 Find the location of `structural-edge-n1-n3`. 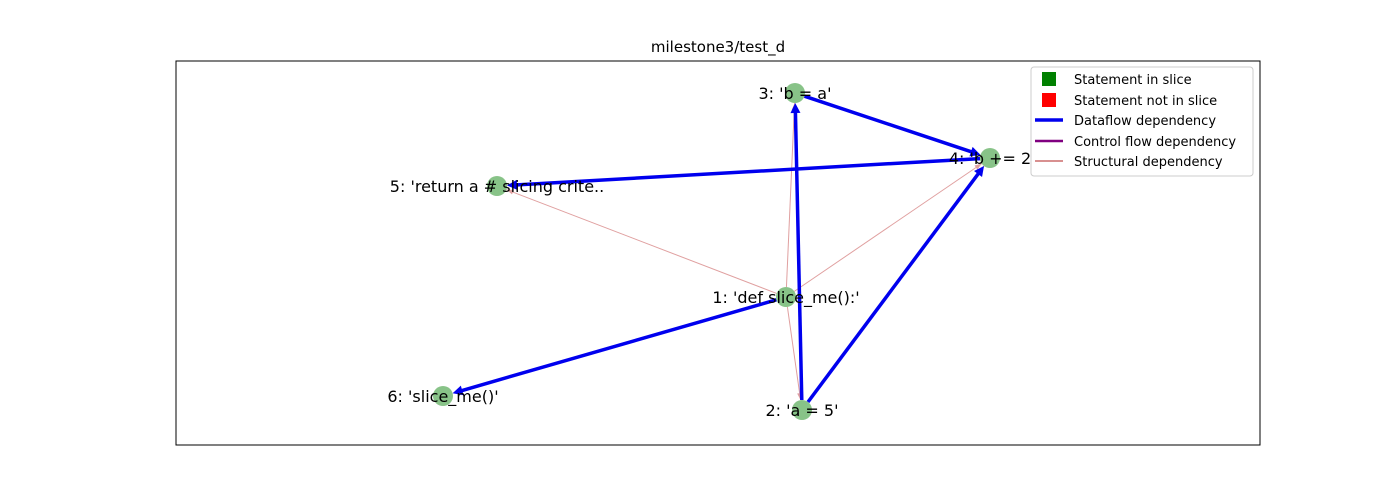

structural-edge-n1-n3 is located at coordinates (790, 195).